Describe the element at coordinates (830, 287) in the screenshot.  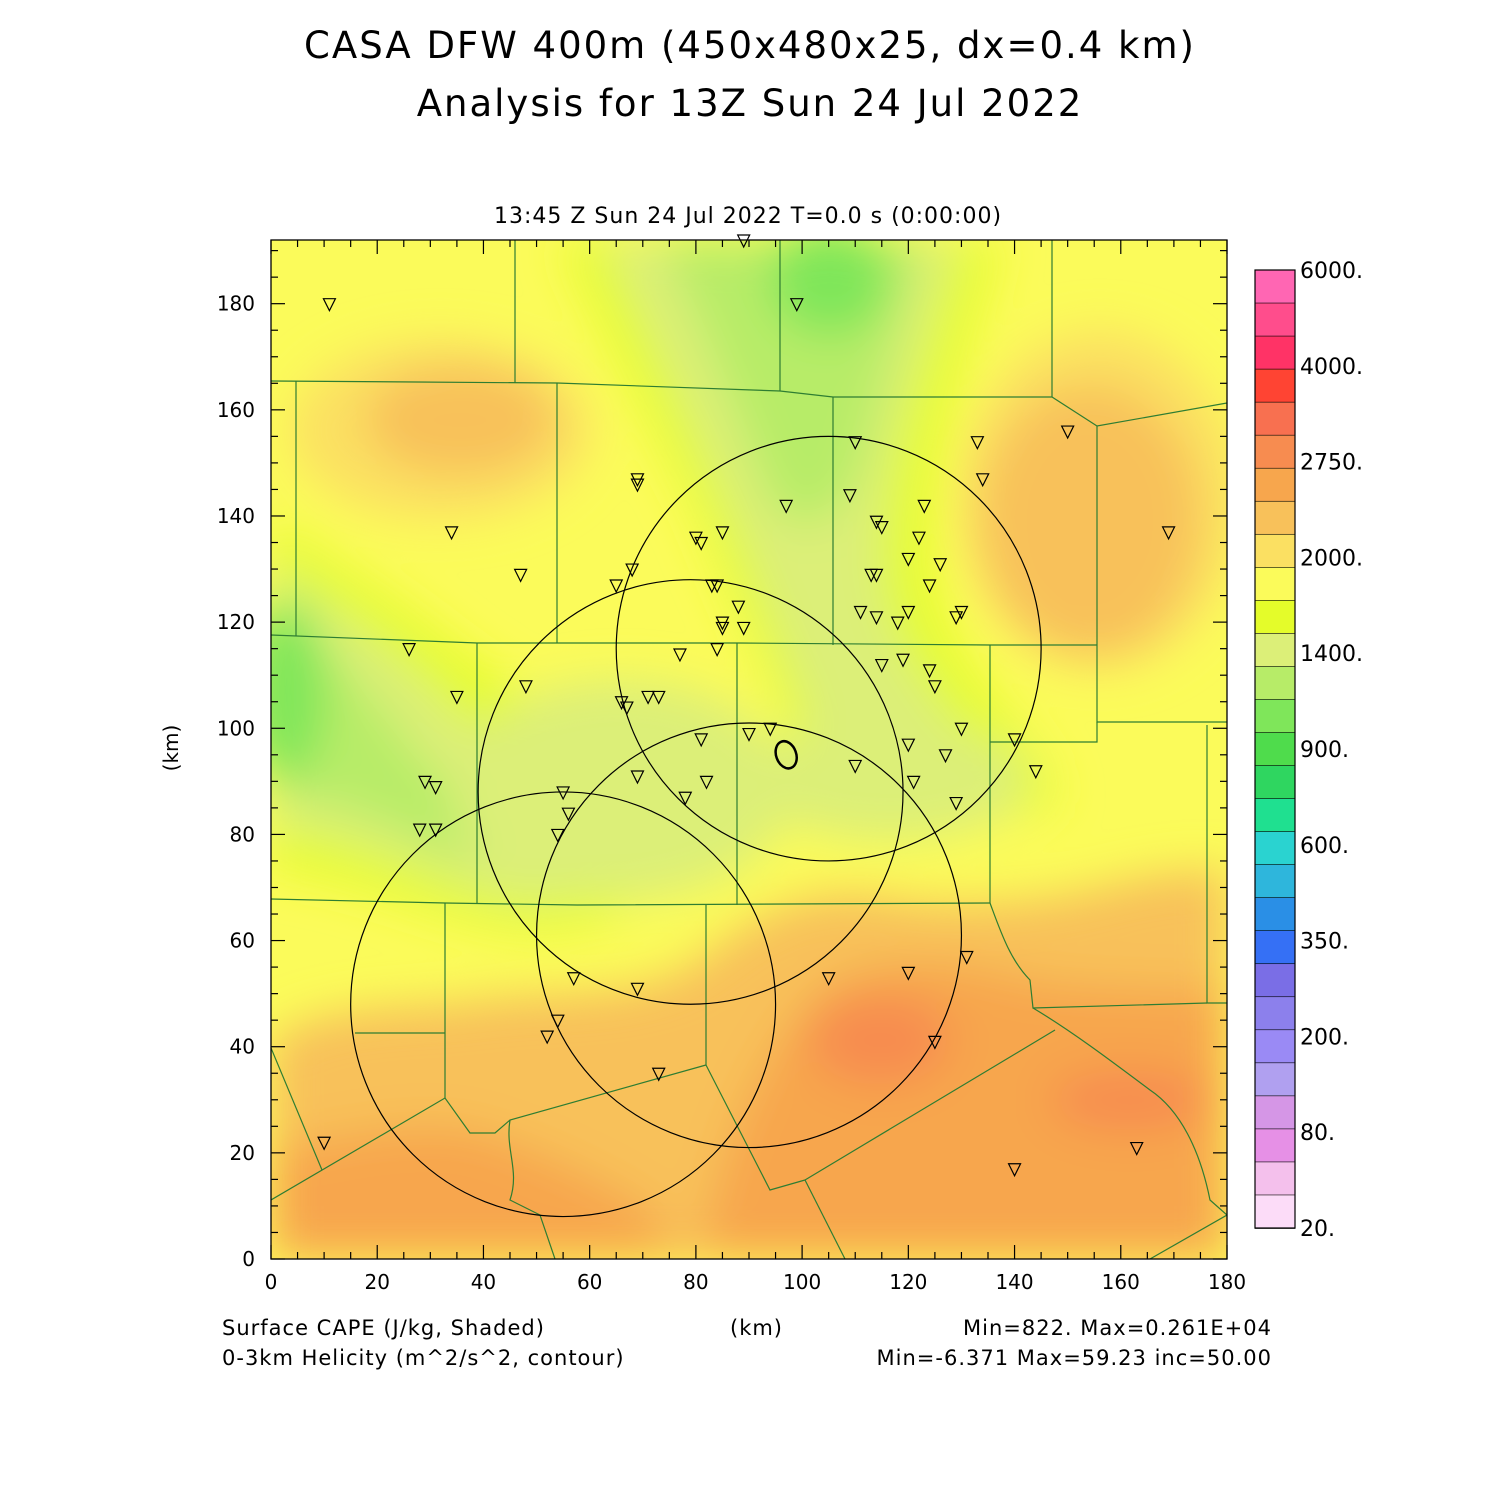
I see `cape-zone-900-north` at that location.